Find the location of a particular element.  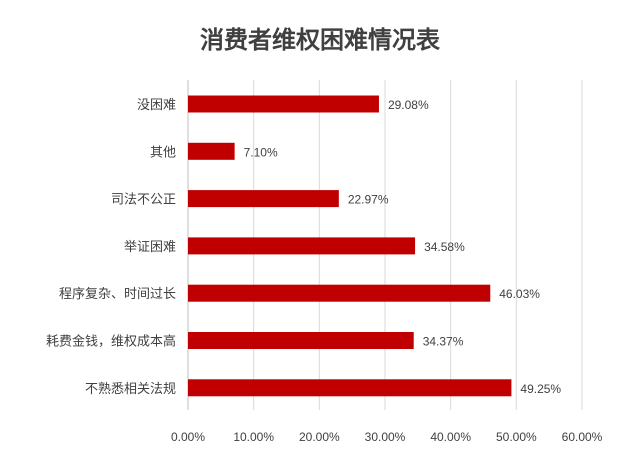

data-label: 49.25% is located at coordinates (540, 389).